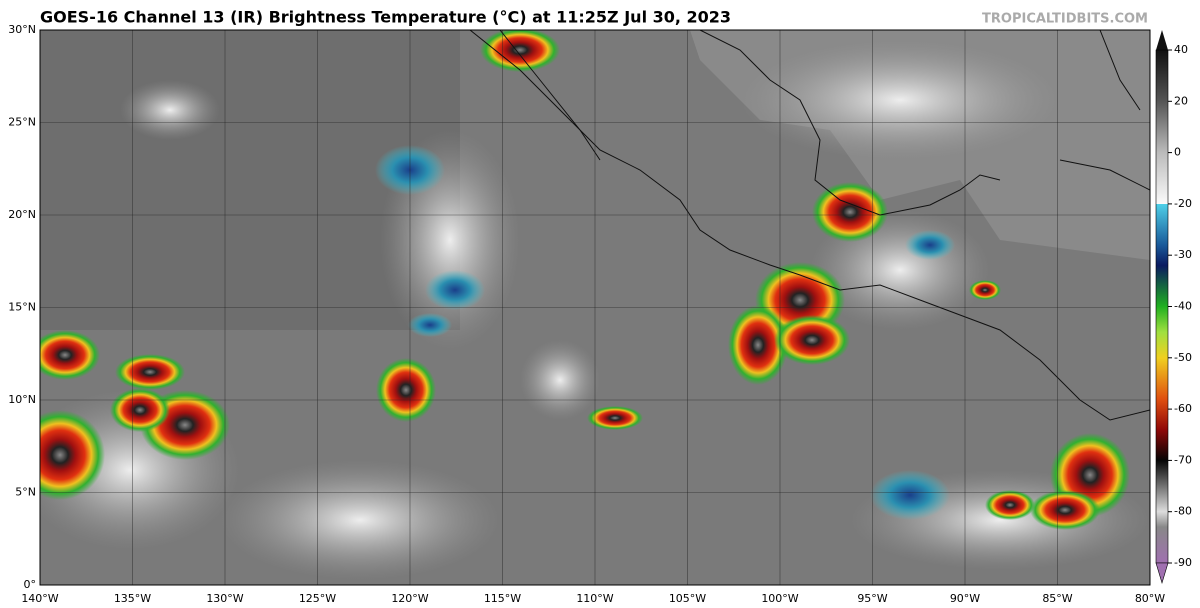 This screenshot has height=608, width=1200. Describe the element at coordinates (22, 399) in the screenshot. I see `latitude-label: 10°N` at that location.